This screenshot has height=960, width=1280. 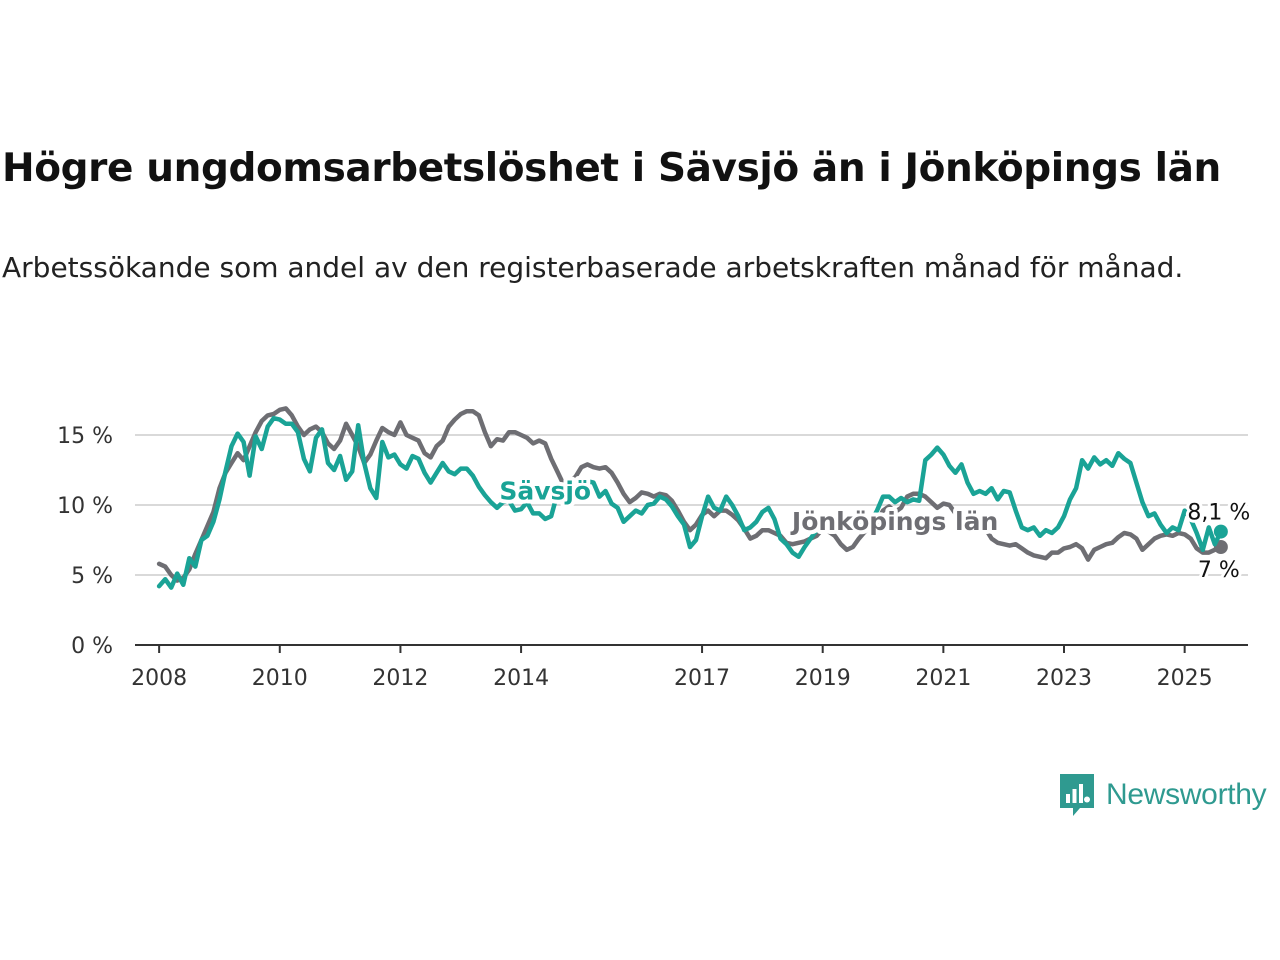 What do you see at coordinates (85, 506) in the screenshot?
I see `y-tick-label: 10 %` at bounding box center [85, 506].